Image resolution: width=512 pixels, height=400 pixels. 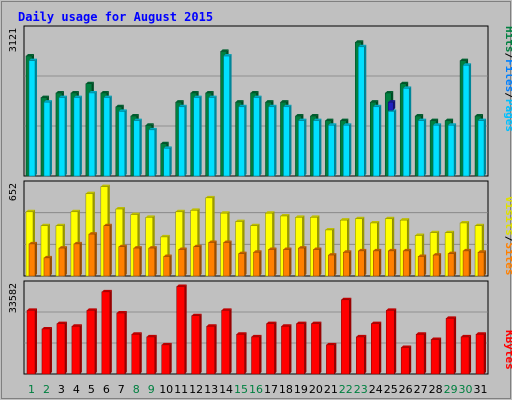 What do you see at coordinates (330, 228) in the screenshot?
I see `visits-bar-21-top` at bounding box center [330, 228].